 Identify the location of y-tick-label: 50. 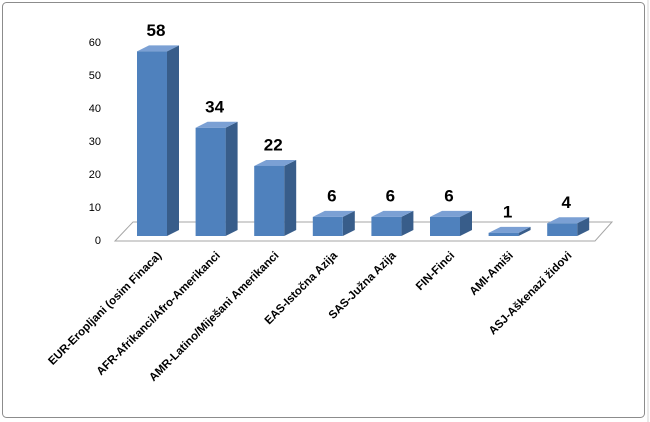
(95, 76).